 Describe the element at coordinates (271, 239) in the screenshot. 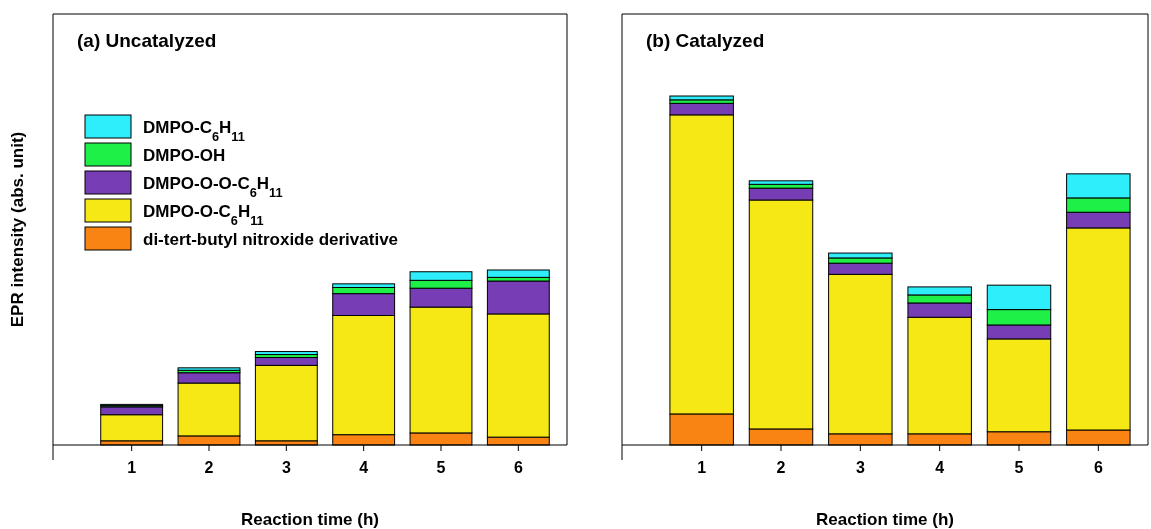

I see `legend-label: di-tert-butyl nitroxide derivative` at that location.